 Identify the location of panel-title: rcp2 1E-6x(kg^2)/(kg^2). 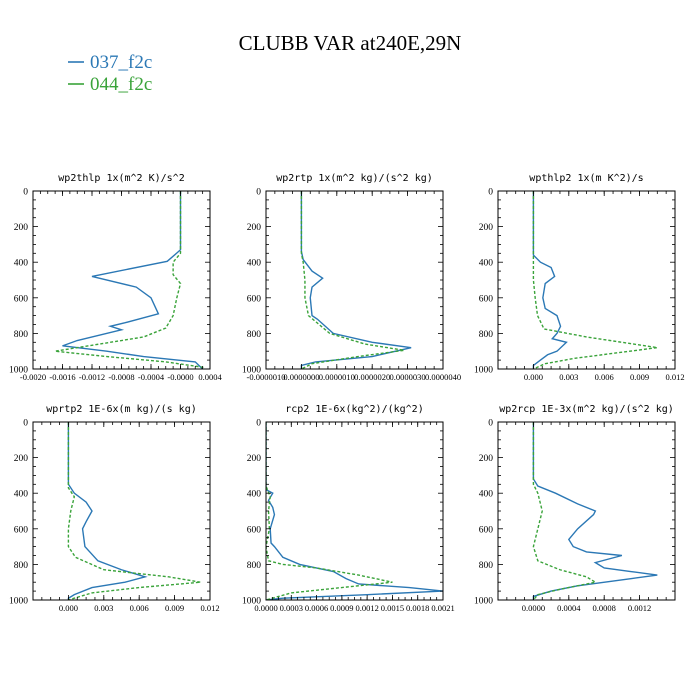
(354, 409).